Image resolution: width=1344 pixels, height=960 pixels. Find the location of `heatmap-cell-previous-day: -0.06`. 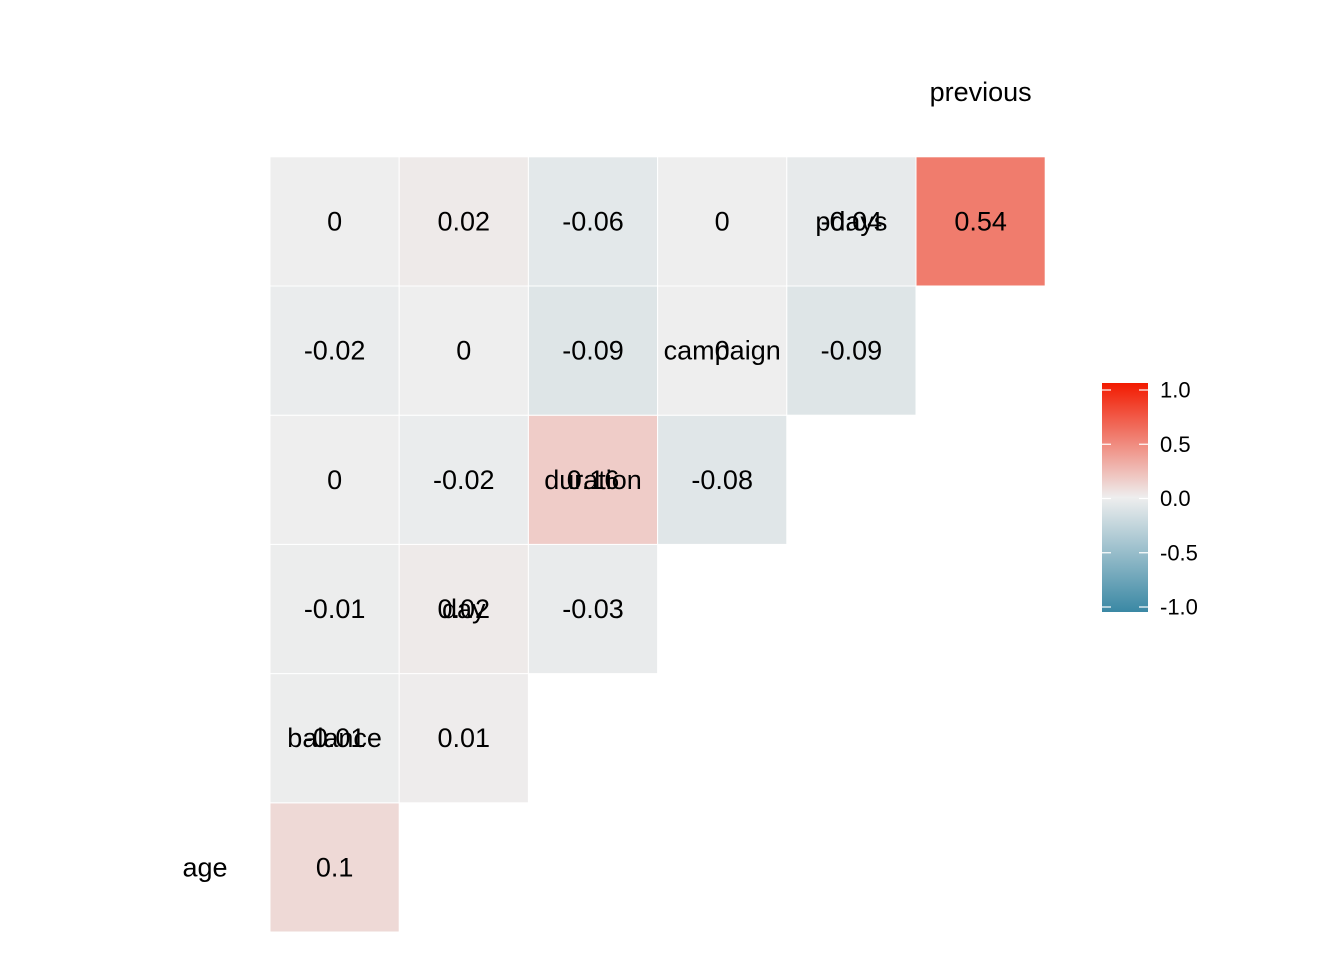

heatmap-cell-previous-day: -0.06 is located at coordinates (593, 221).